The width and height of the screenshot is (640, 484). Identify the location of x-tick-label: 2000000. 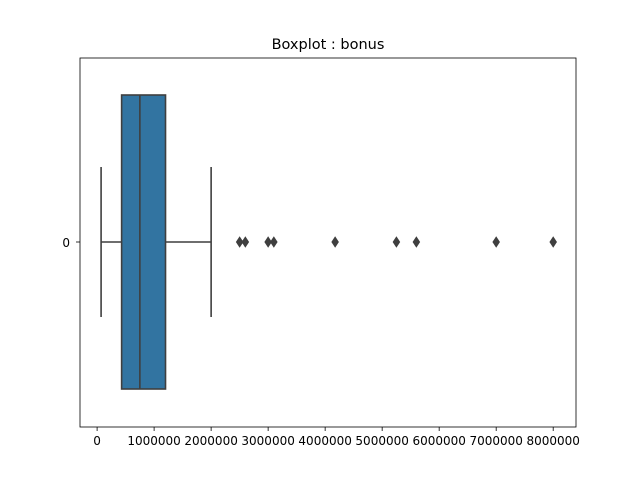
(210, 441).